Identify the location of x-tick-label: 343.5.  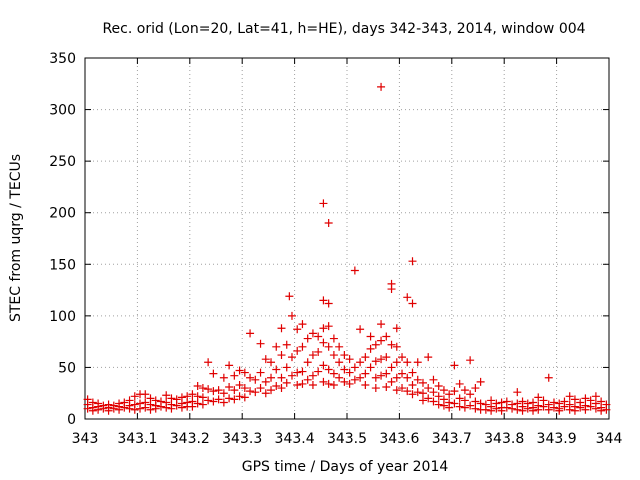
(347, 439).